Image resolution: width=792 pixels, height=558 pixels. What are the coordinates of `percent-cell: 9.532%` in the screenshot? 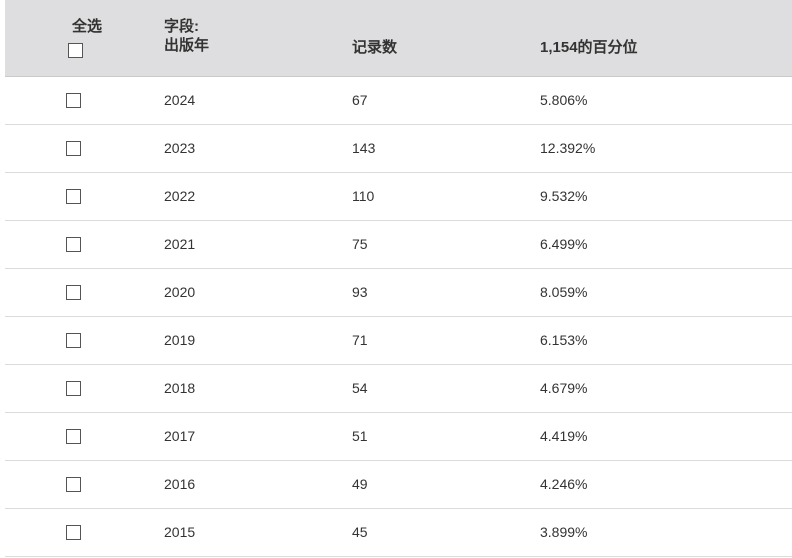 It's located at (564, 196).